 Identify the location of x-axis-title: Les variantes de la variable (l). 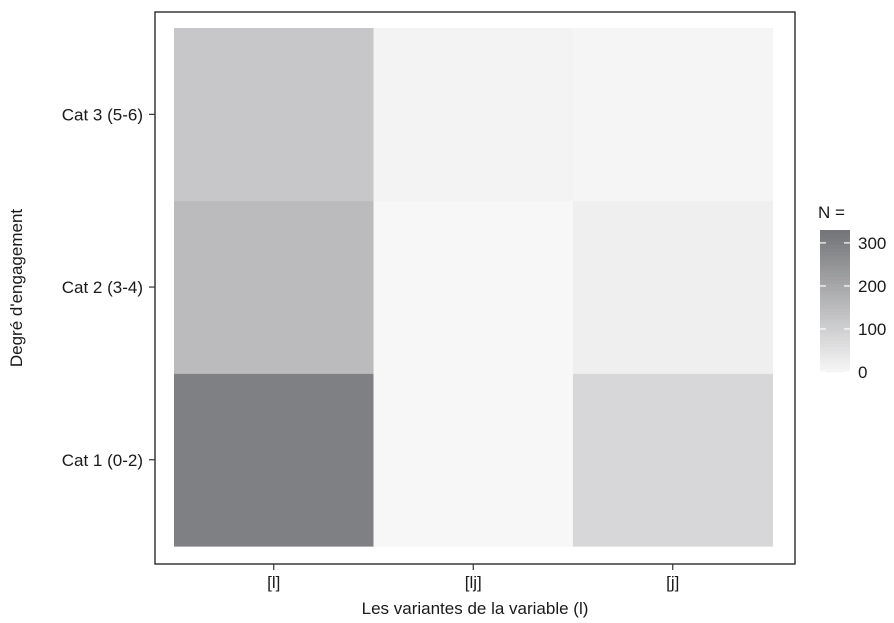
(475, 608).